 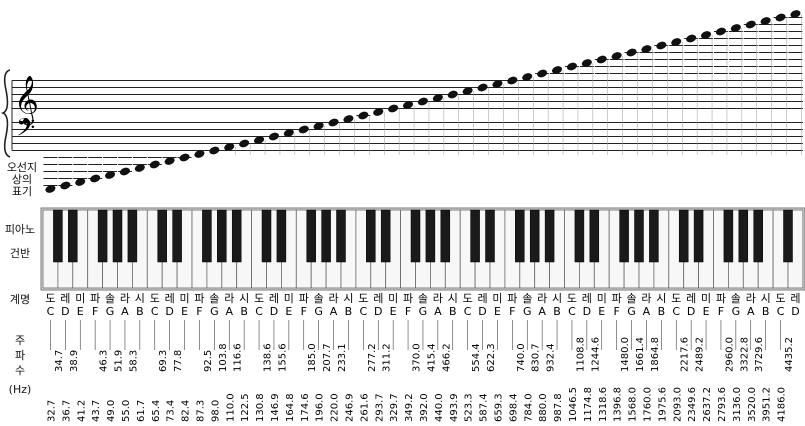 What do you see at coordinates (439, 407) in the screenshot?
I see `white-key-frequency: 440.0` at bounding box center [439, 407].